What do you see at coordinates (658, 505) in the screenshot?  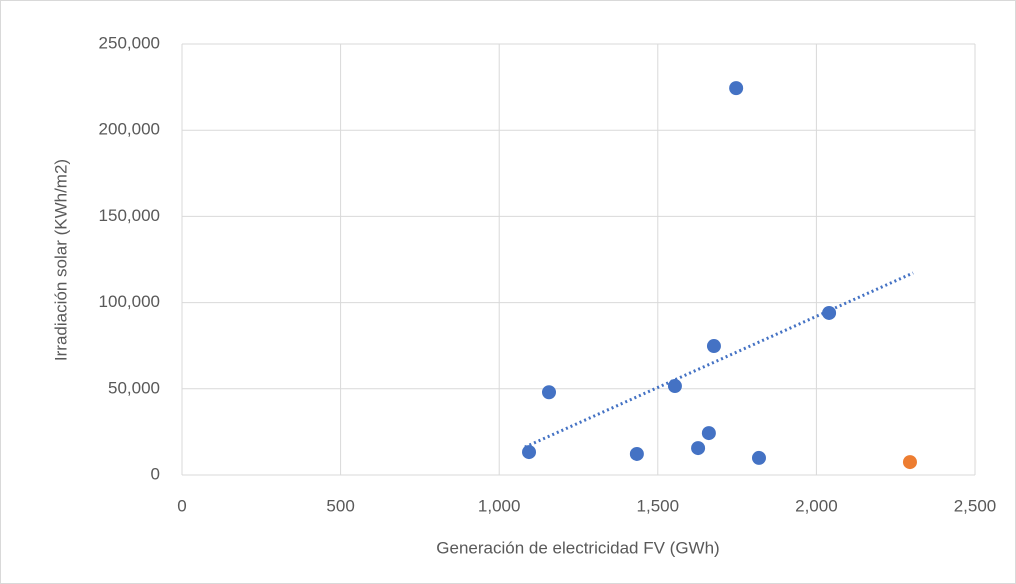 I see `x-tick-label: 1,500` at bounding box center [658, 505].